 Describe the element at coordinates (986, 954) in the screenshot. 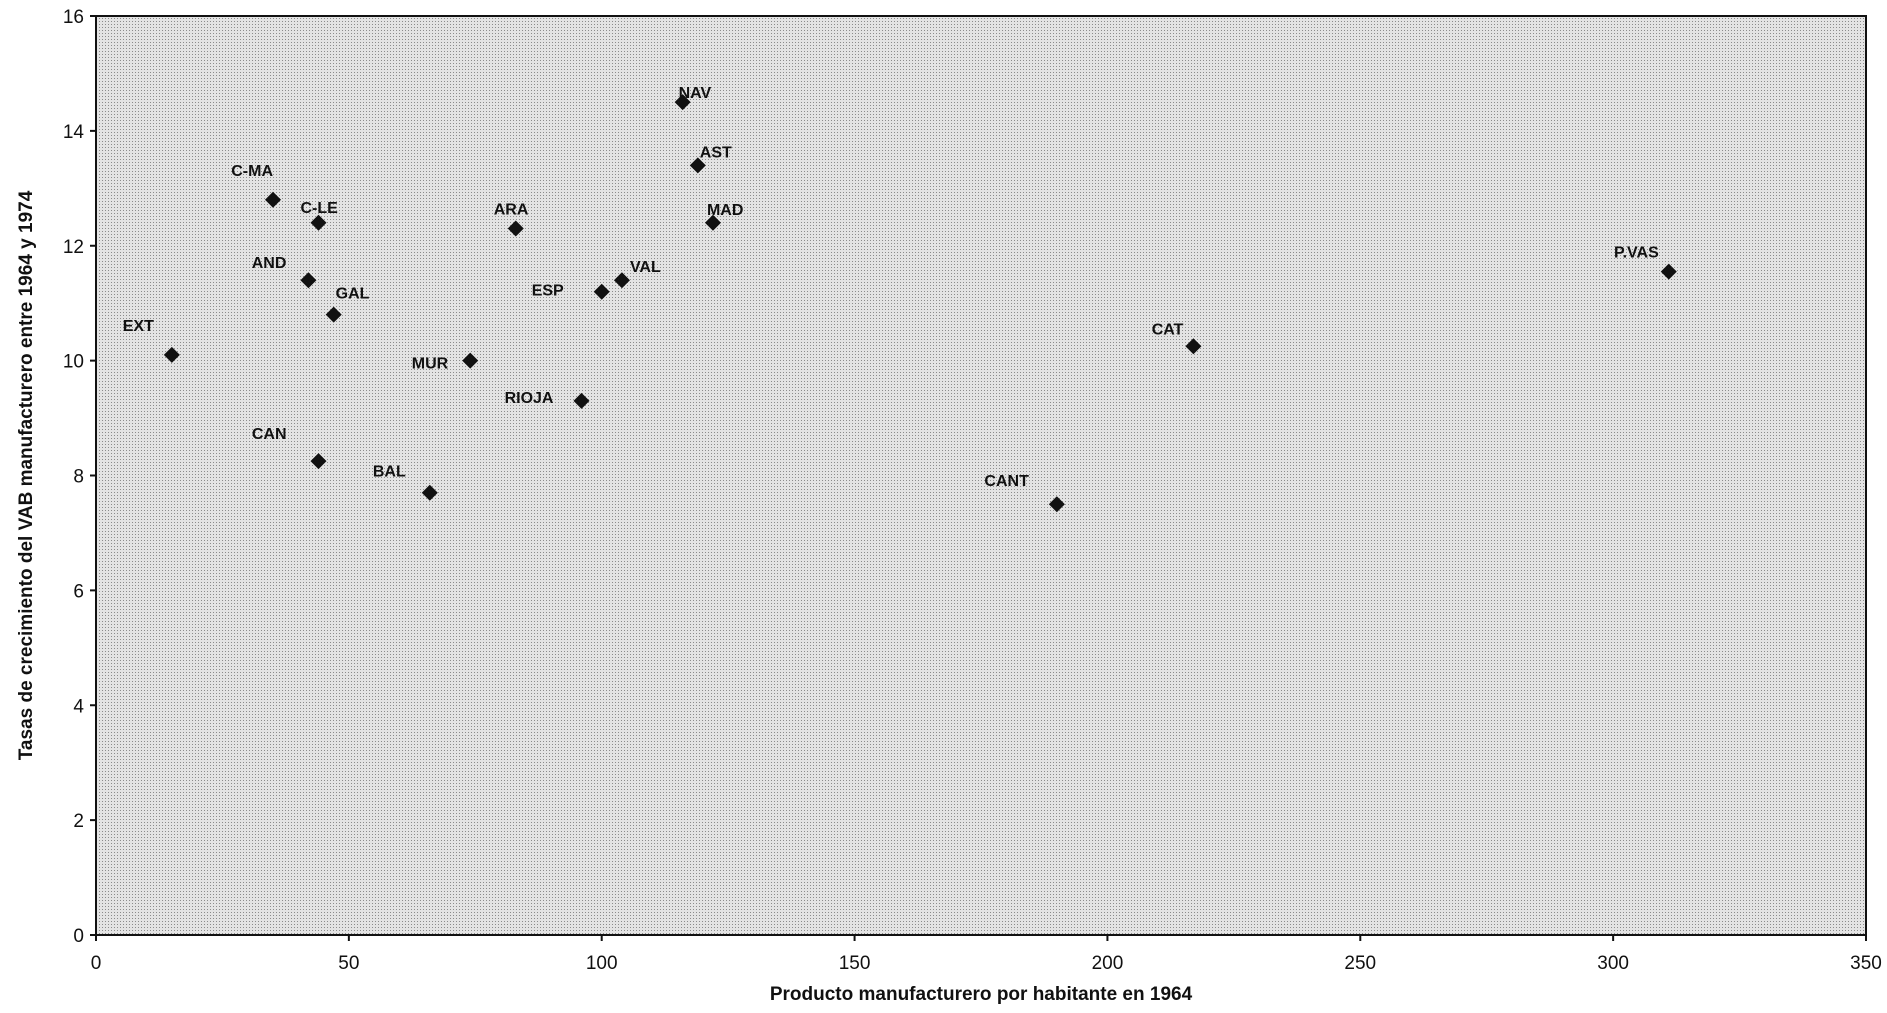

I see `x-axis: 0 50 100 150 200 250 300 350` at that location.